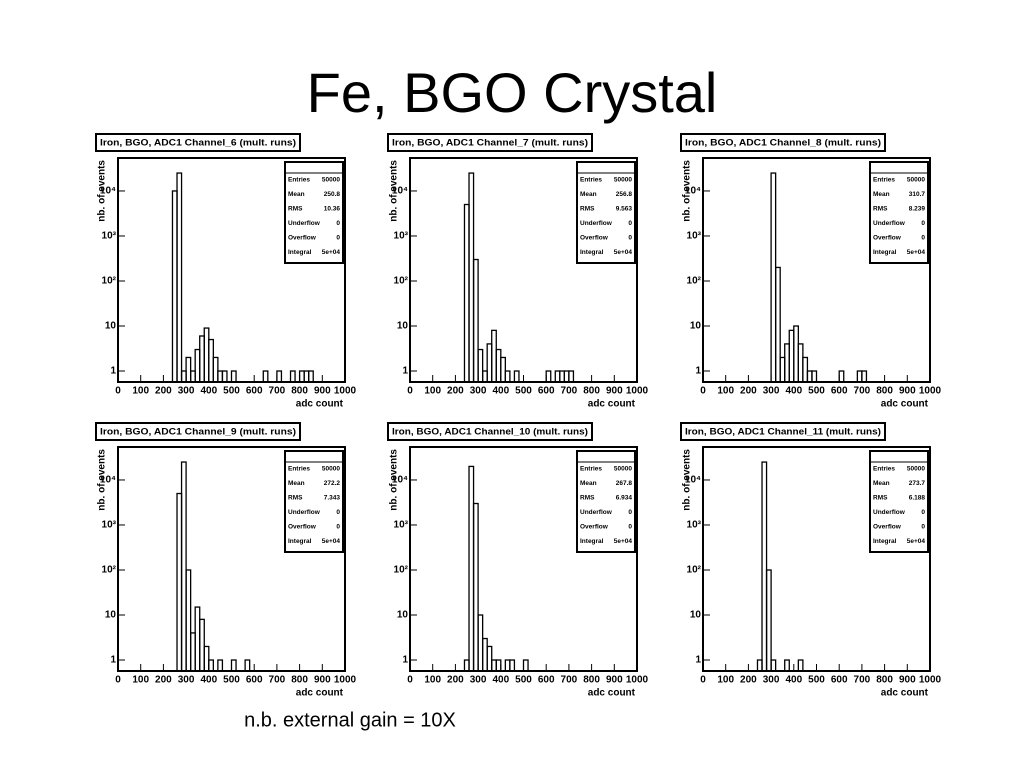 The height and width of the screenshot is (768, 1024). What do you see at coordinates (332, 483) in the screenshot?
I see `stats-value: 272.2` at bounding box center [332, 483].